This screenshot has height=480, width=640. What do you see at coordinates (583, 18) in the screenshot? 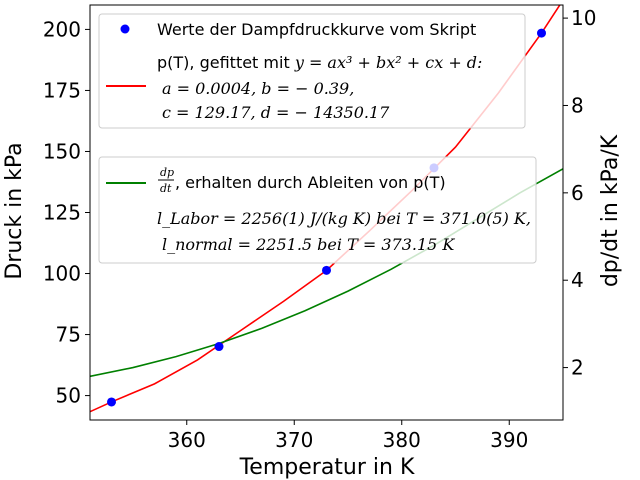
I see `y-right-tick-label: 10` at bounding box center [583, 18].